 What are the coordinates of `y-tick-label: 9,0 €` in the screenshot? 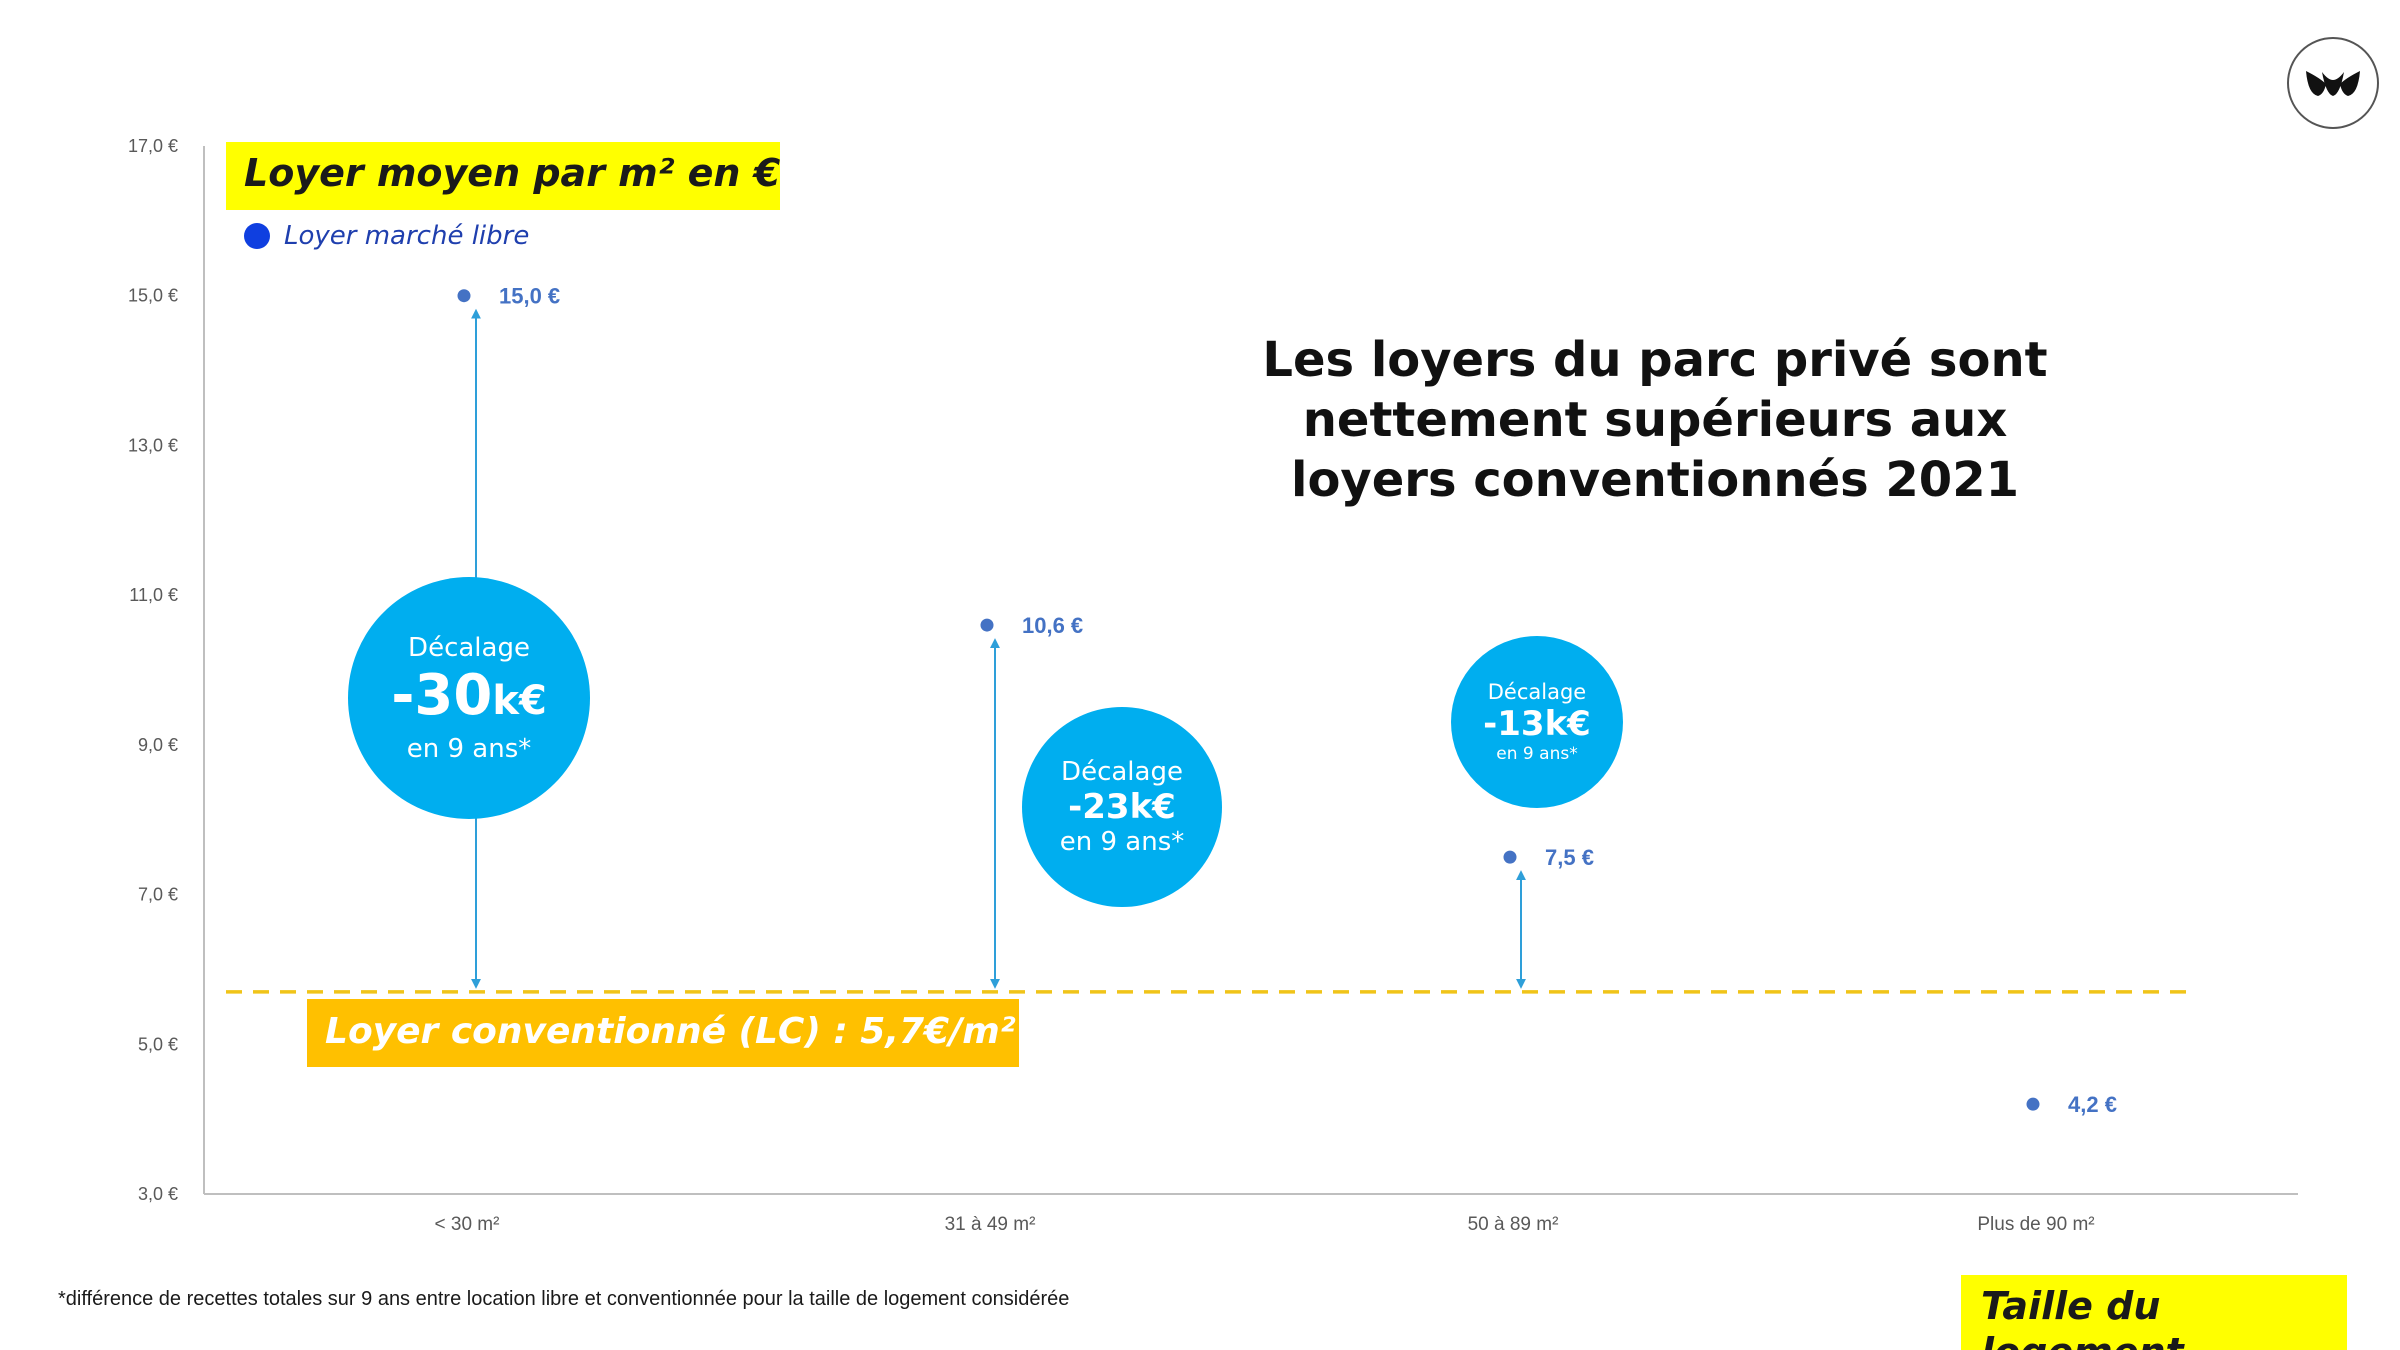 It's located at (158, 745).